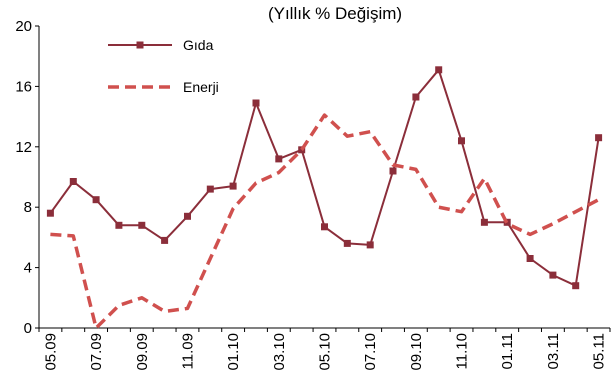 Image resolution: width=616 pixels, height=387 pixels. I want to click on x-tick-label: 05.10, so click(325, 352).